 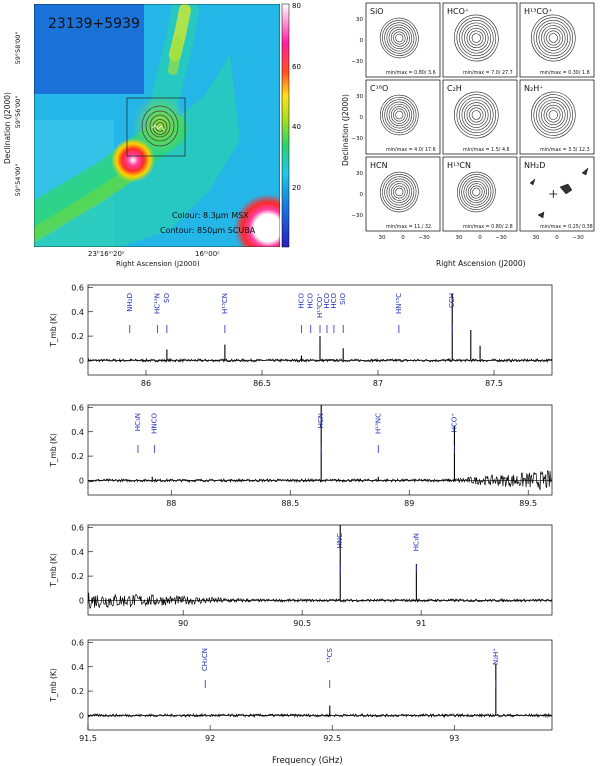 I want to click on grid-y-tick: 30, so click(x=359, y=20).